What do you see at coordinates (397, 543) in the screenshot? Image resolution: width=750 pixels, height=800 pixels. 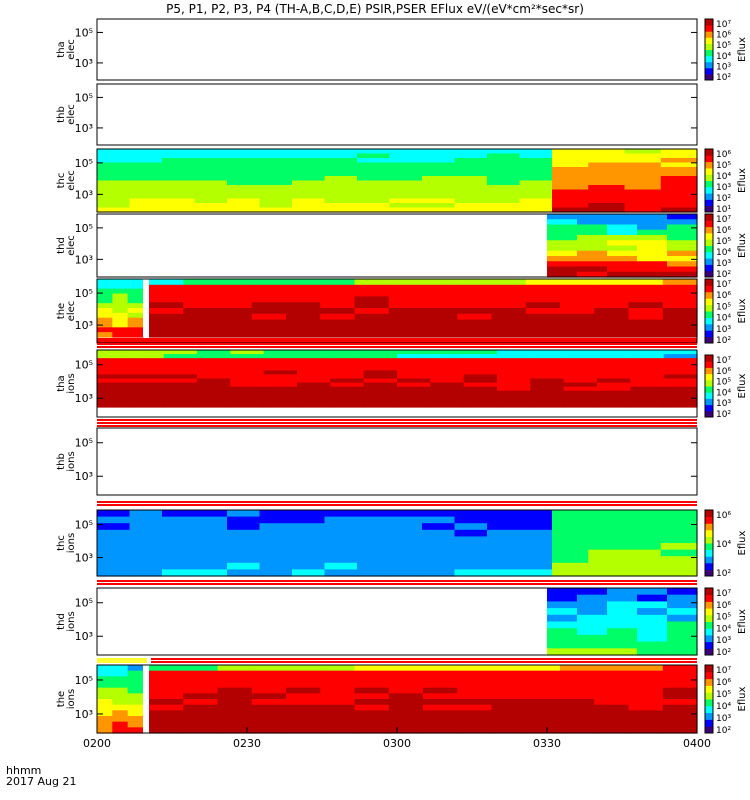 I see `panel-frame` at bounding box center [397, 543].